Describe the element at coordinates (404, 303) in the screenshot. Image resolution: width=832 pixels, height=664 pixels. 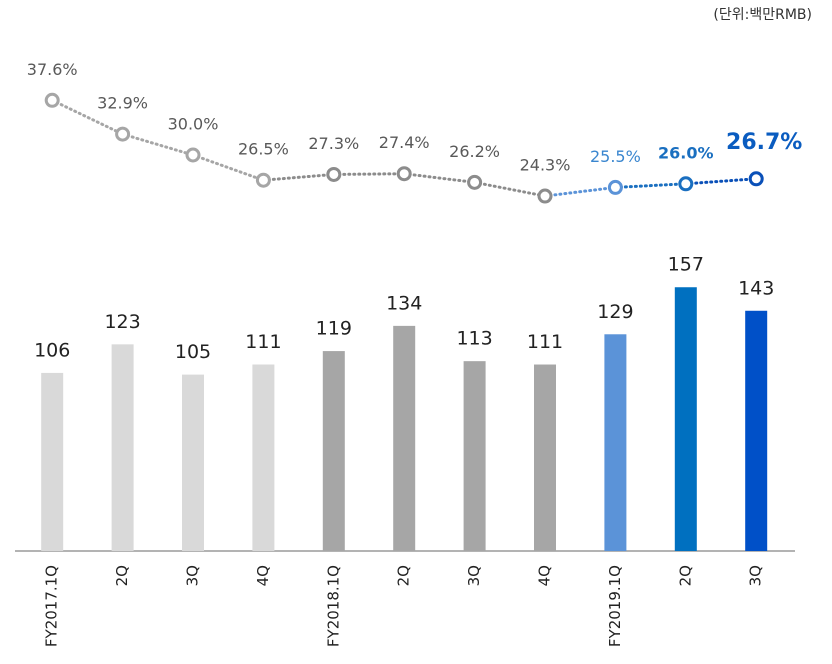
I see `bar-label: 134` at that location.